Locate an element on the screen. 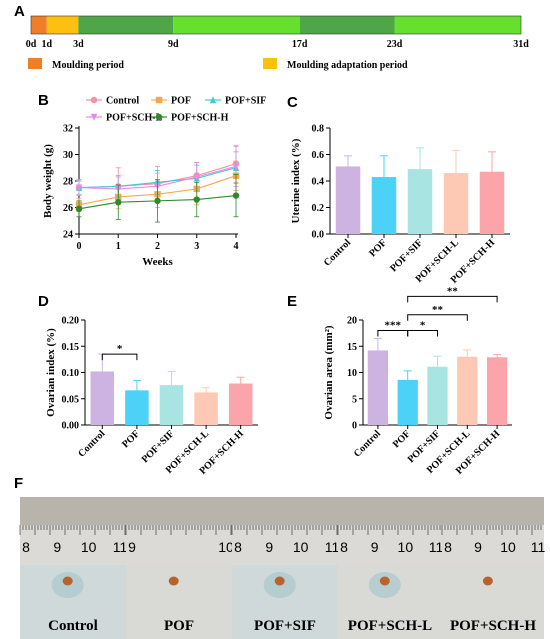 The image size is (550, 639). c-ytick-label: 0.0 is located at coordinates (318, 235).